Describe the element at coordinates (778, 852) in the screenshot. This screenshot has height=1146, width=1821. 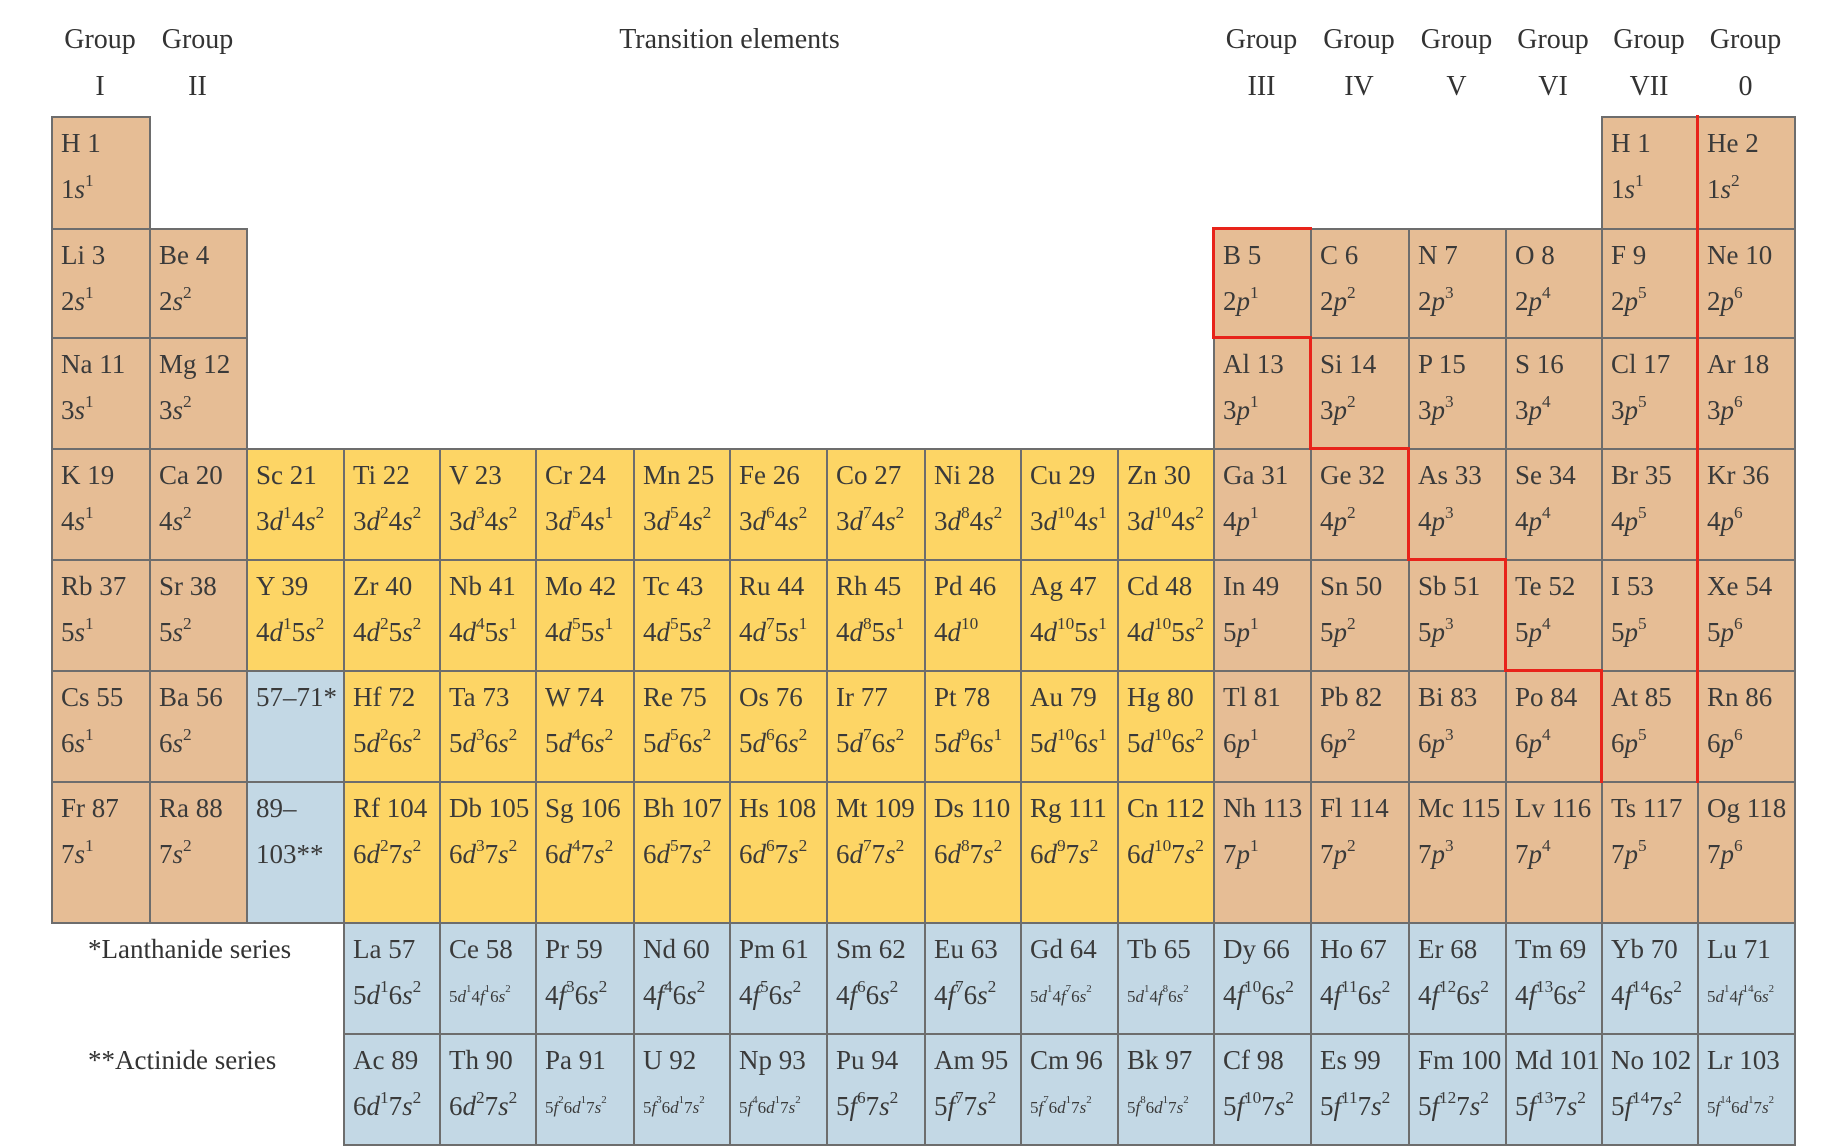
I see `element-cell: Hs 108 6d67s2` at that location.